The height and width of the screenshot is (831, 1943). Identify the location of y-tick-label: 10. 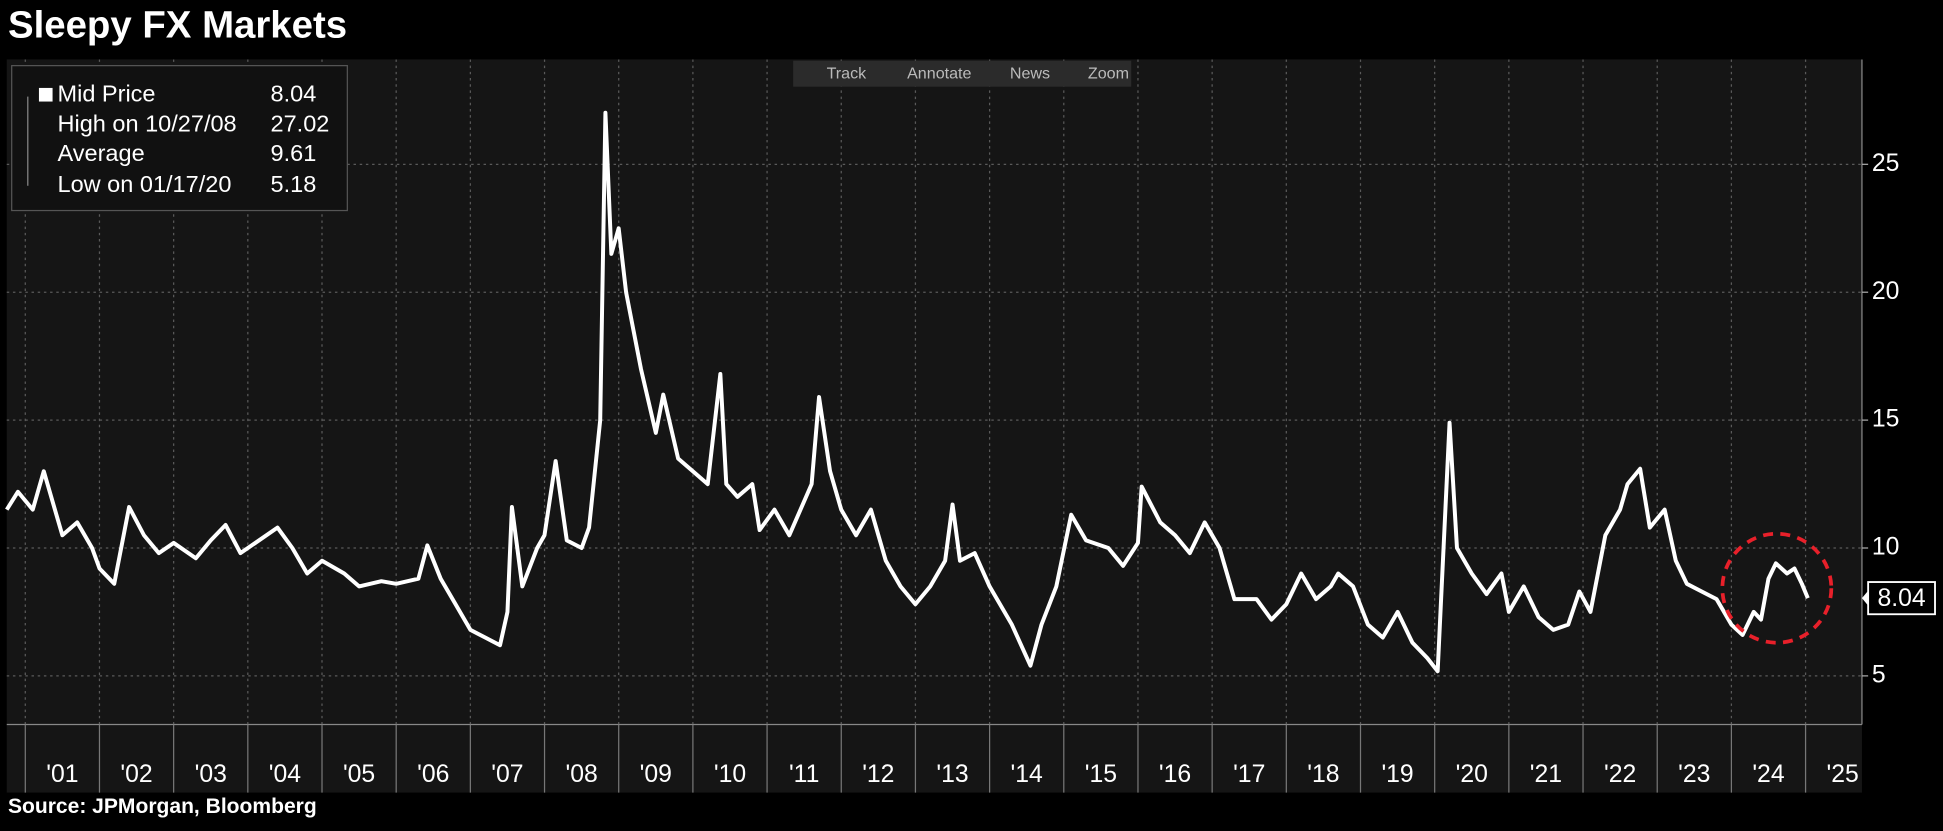
(1886, 547).